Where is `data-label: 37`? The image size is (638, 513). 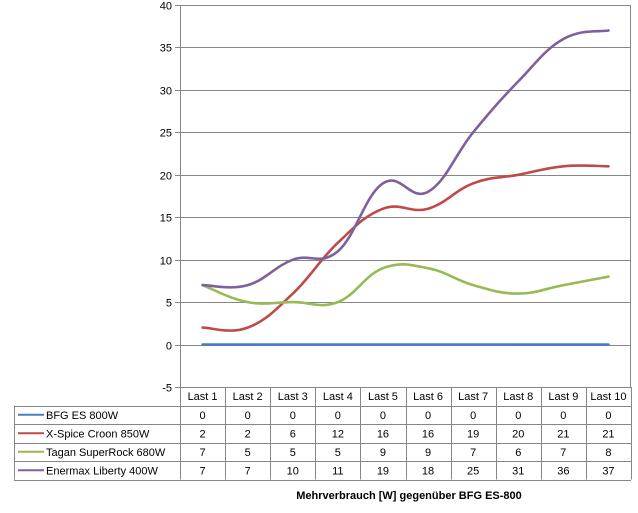 data-label: 37 is located at coordinates (608, 471).